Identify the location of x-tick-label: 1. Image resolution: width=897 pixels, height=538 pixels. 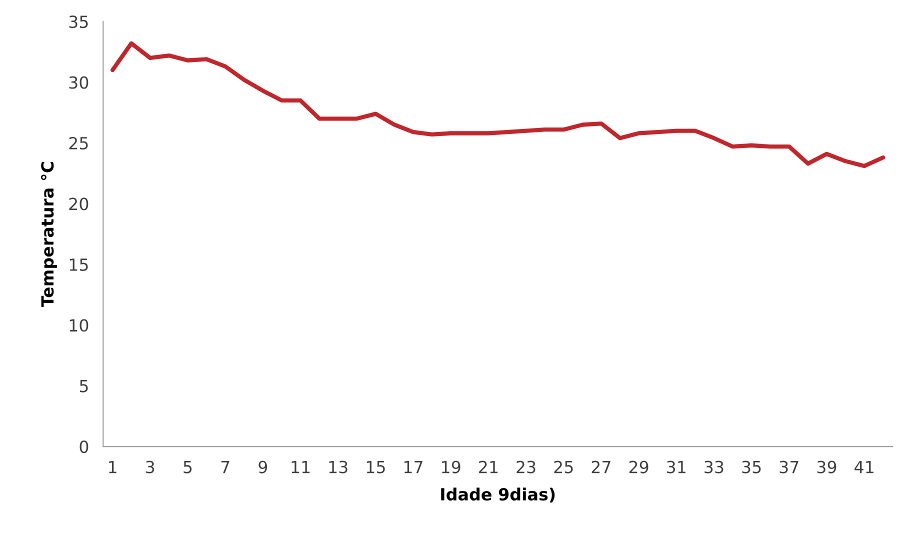
(112, 467).